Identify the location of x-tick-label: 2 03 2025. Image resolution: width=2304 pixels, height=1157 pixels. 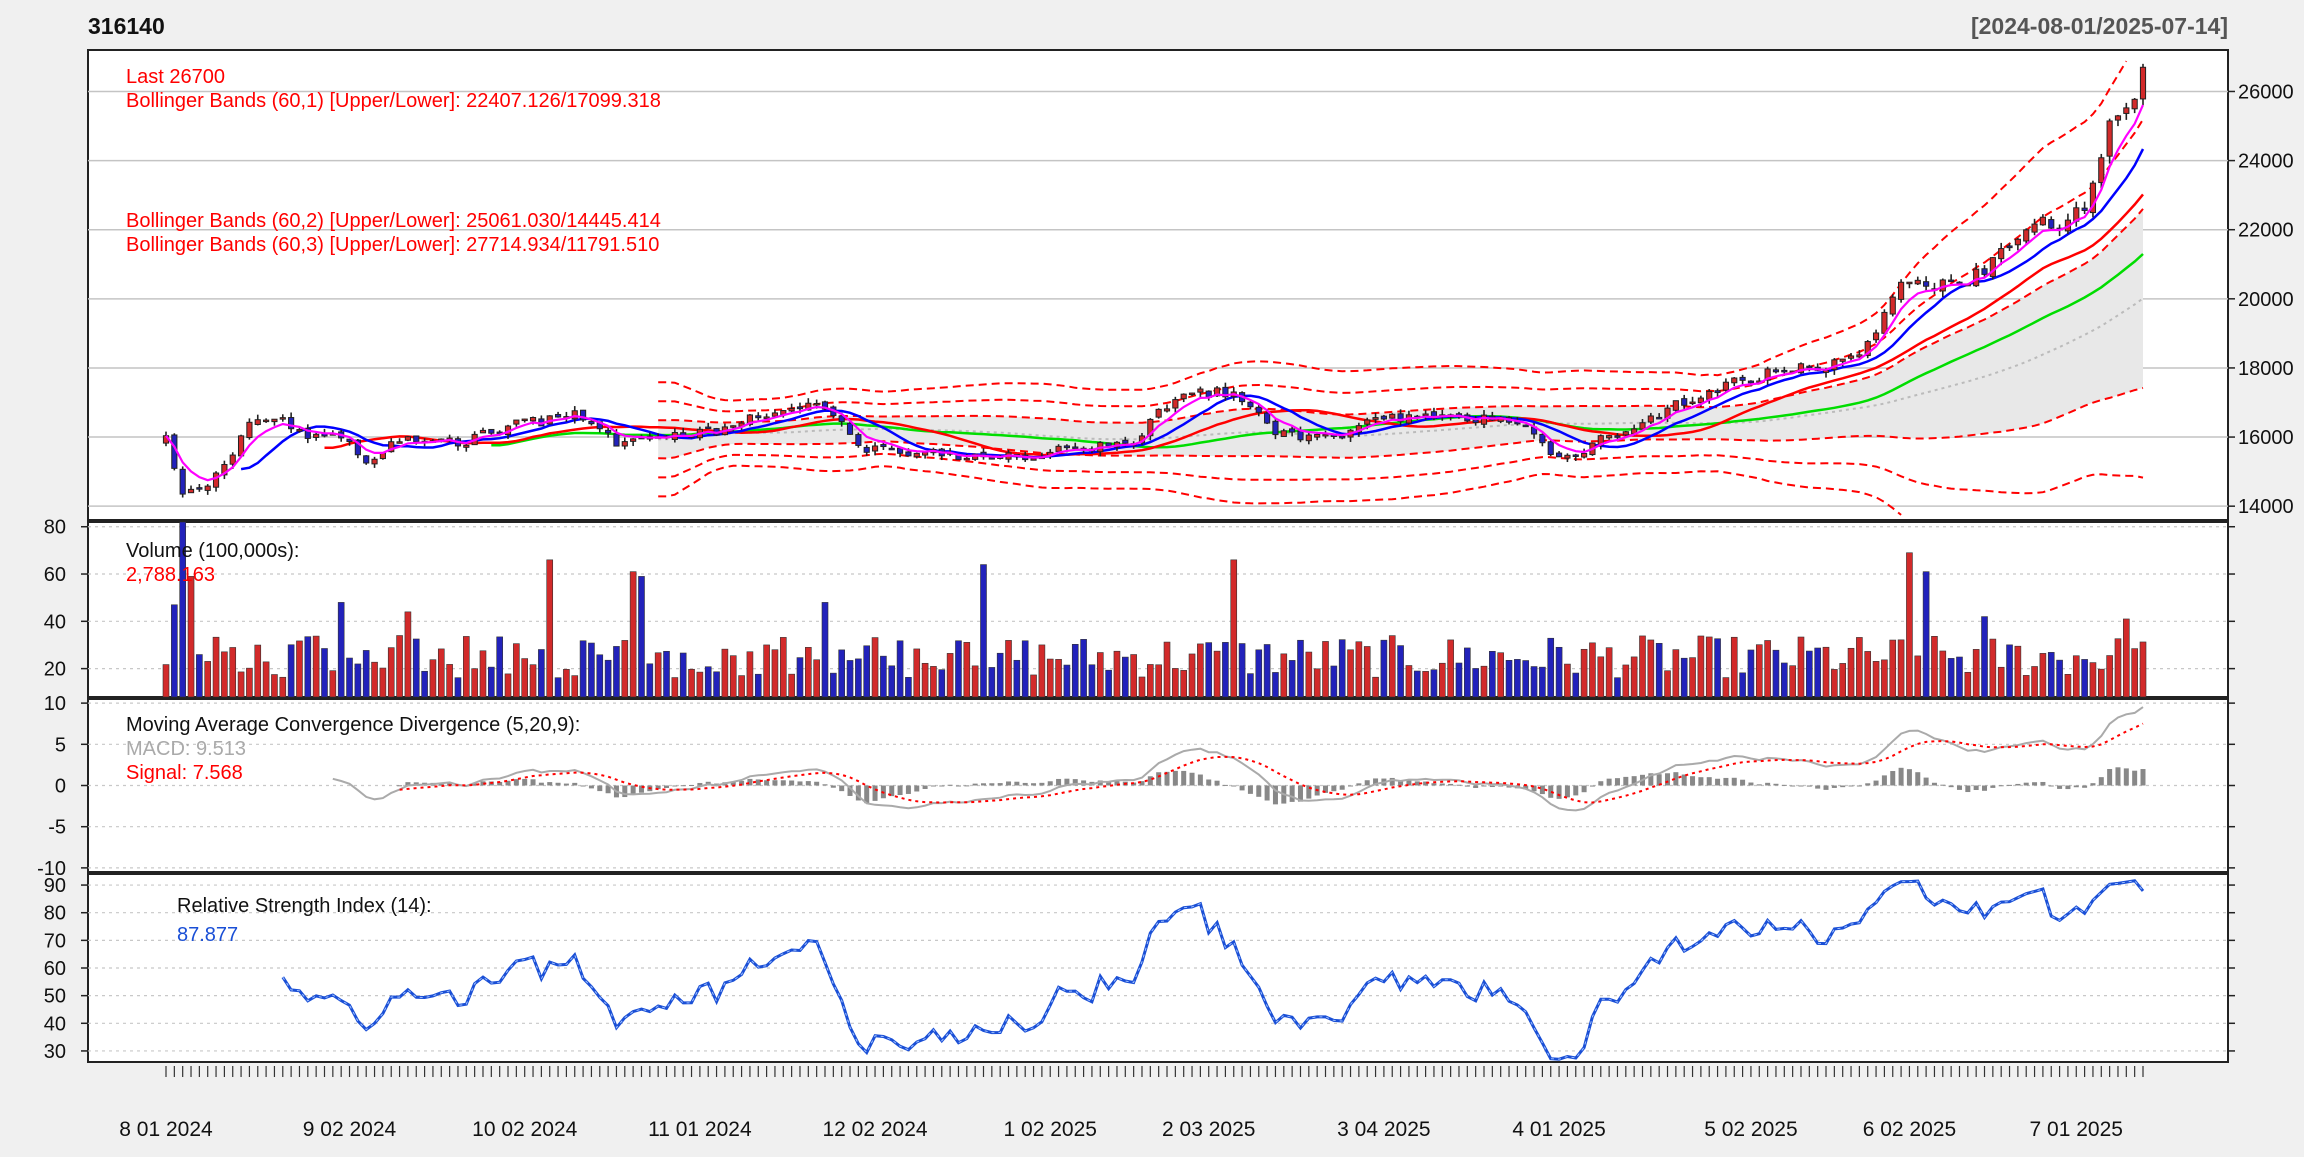
(1208, 1129).